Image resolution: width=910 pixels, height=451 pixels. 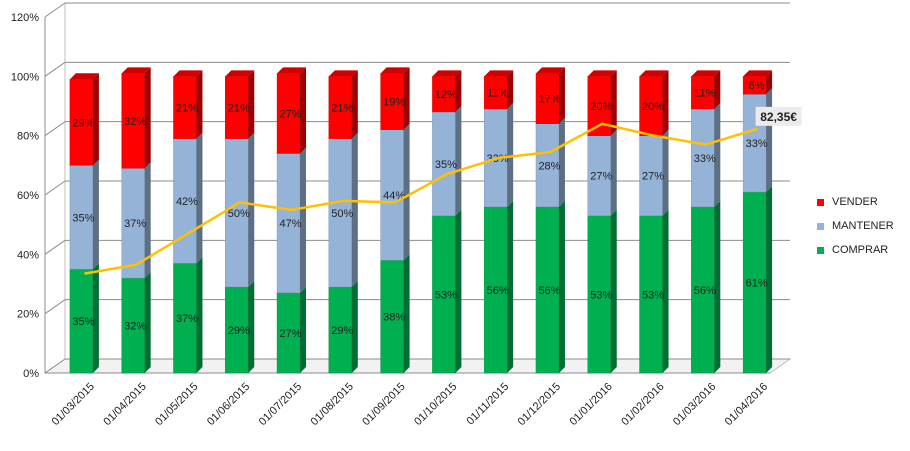 I want to click on floor, so click(x=417, y=366).